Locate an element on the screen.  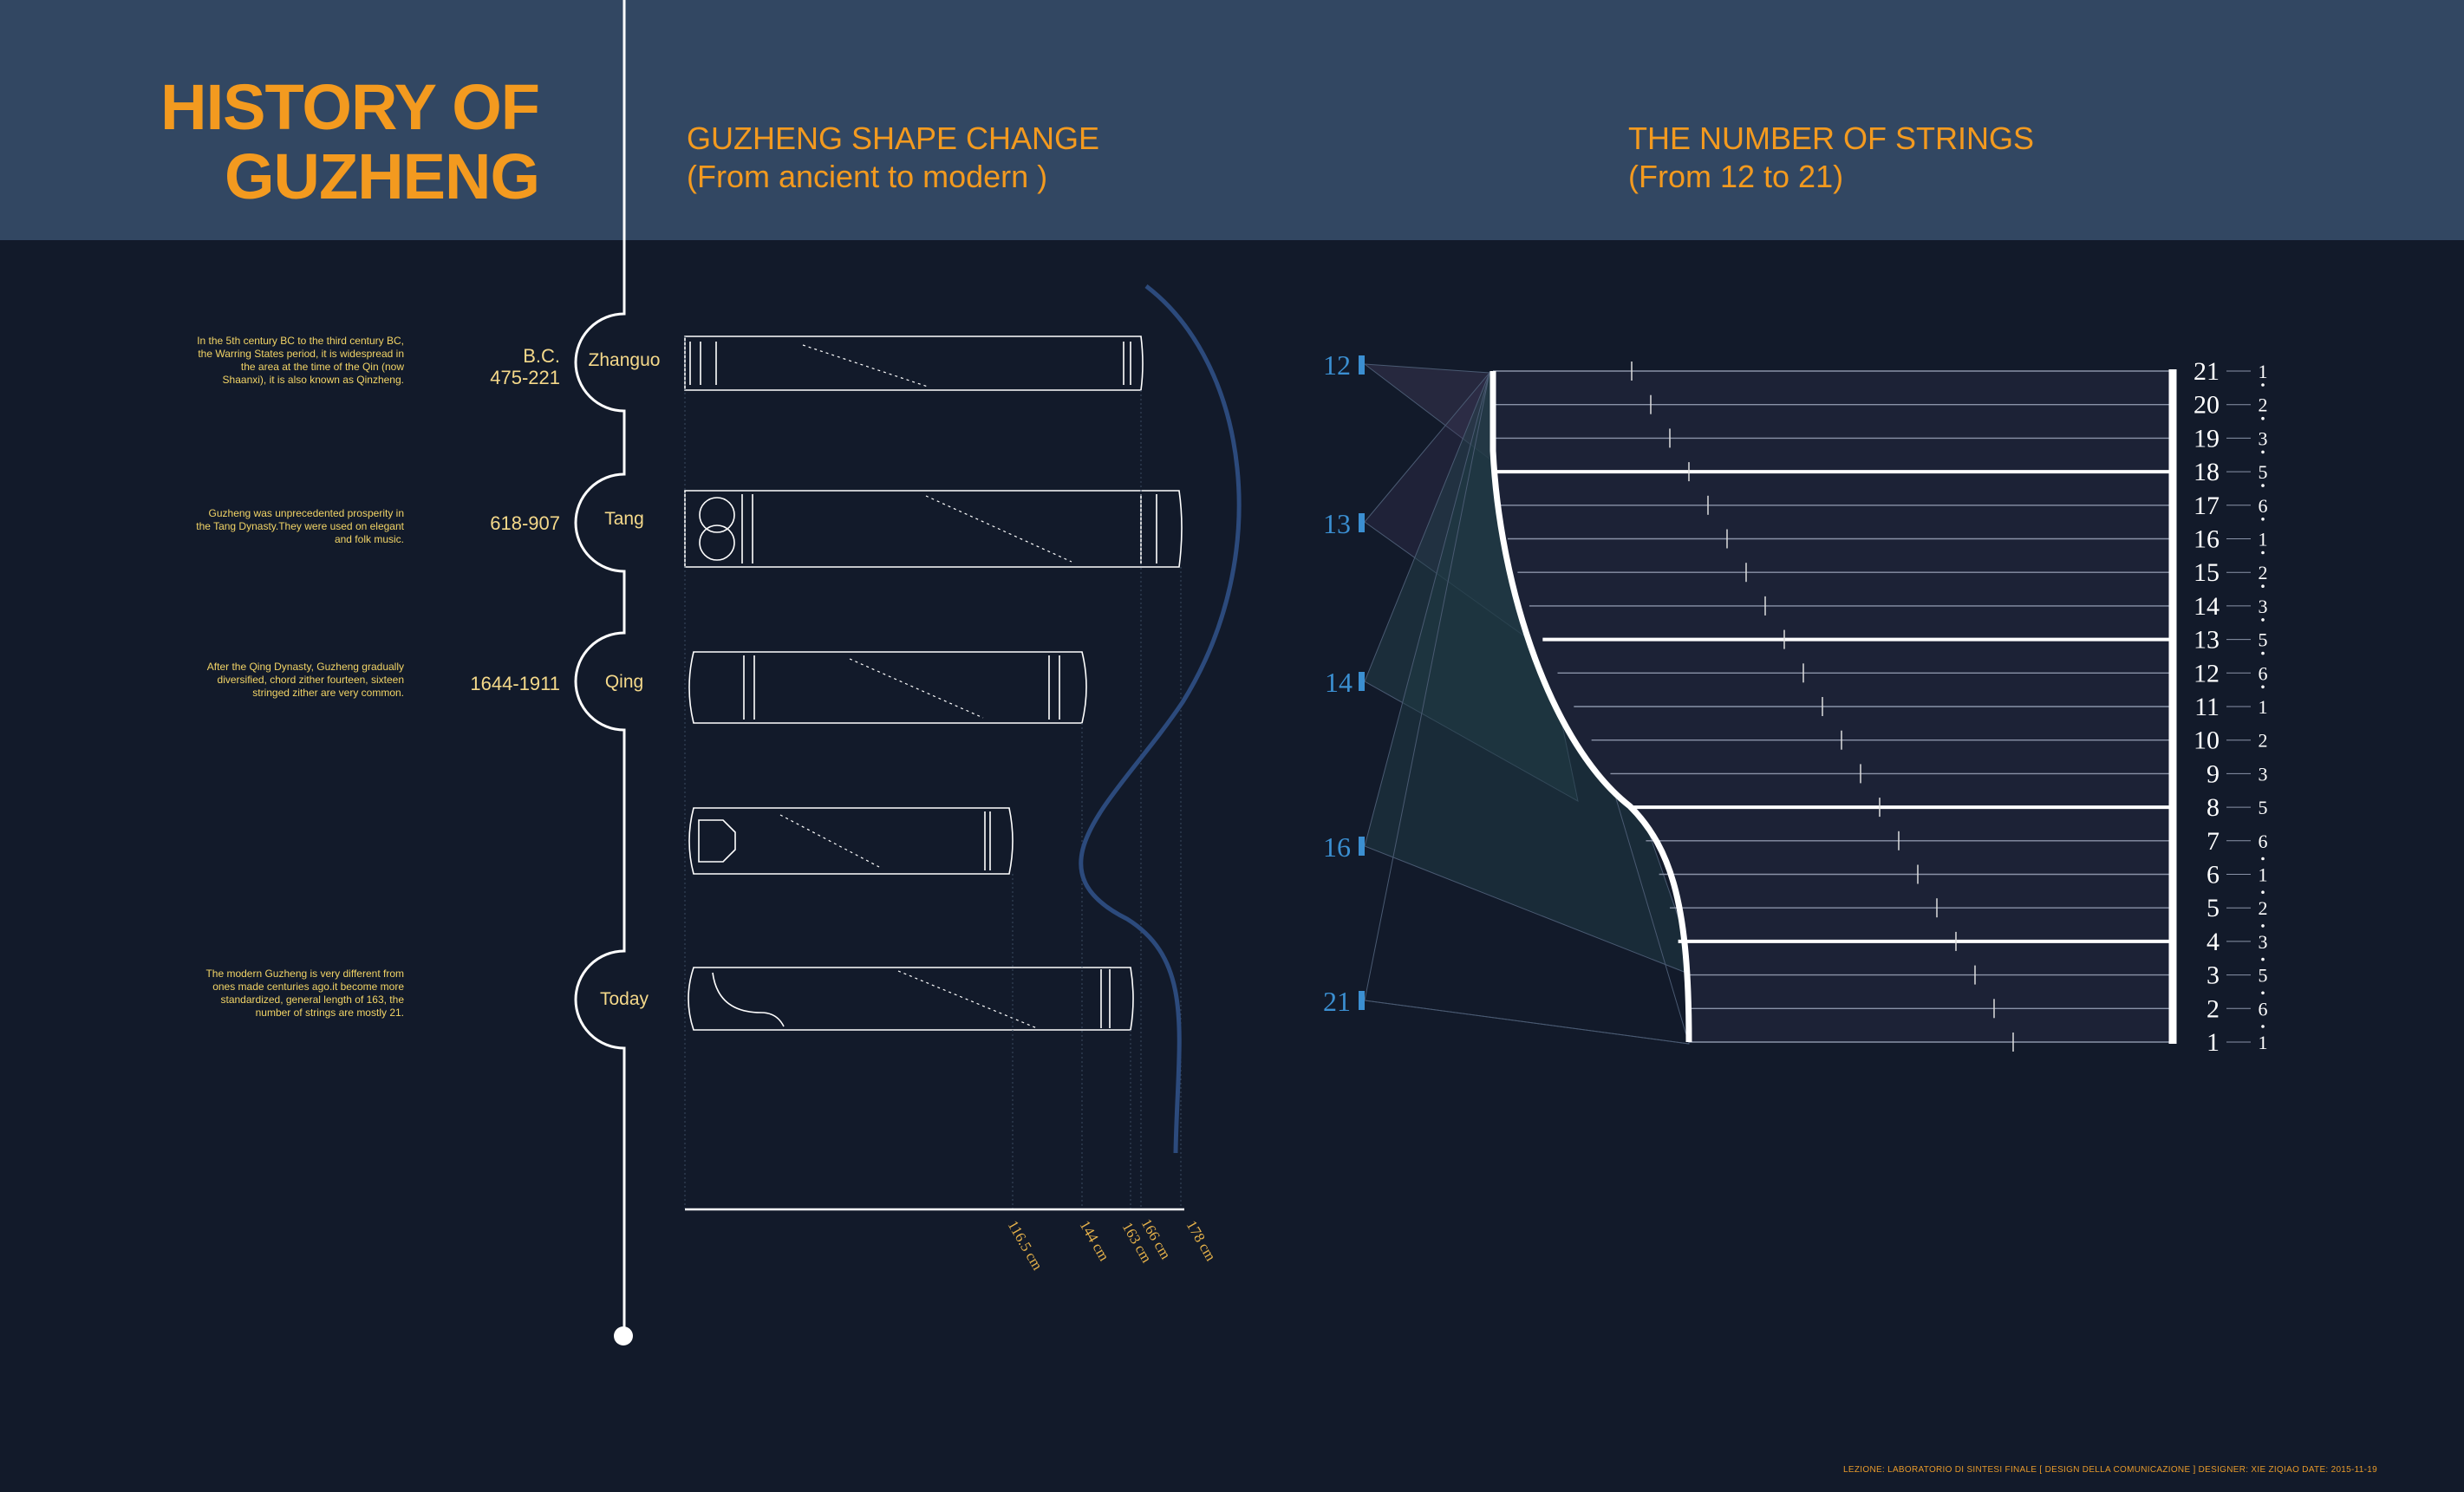
length-label-178: 178 cm is located at coordinates (1201, 1241).